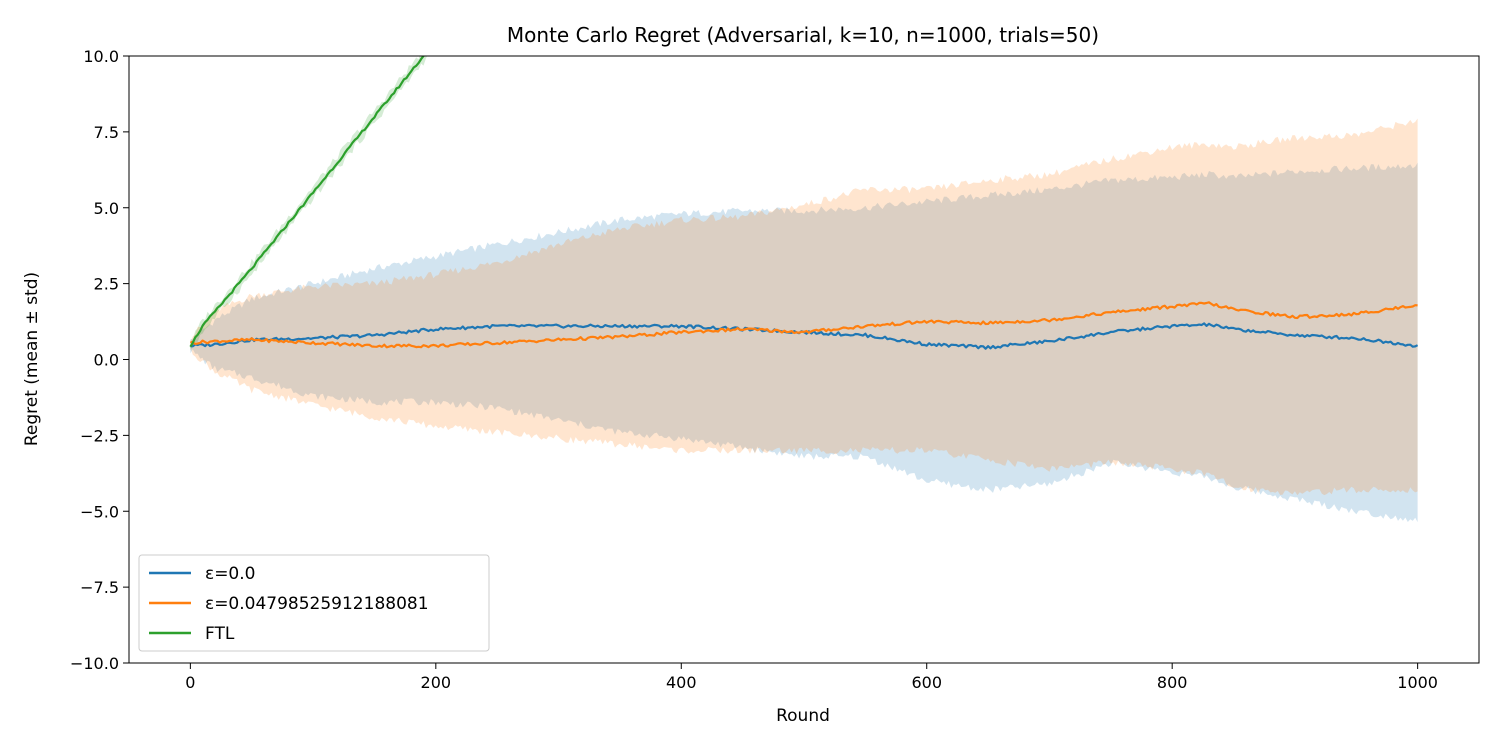  What do you see at coordinates (230, 574) in the screenshot?
I see `legend-label-0: ε=0.0` at bounding box center [230, 574].